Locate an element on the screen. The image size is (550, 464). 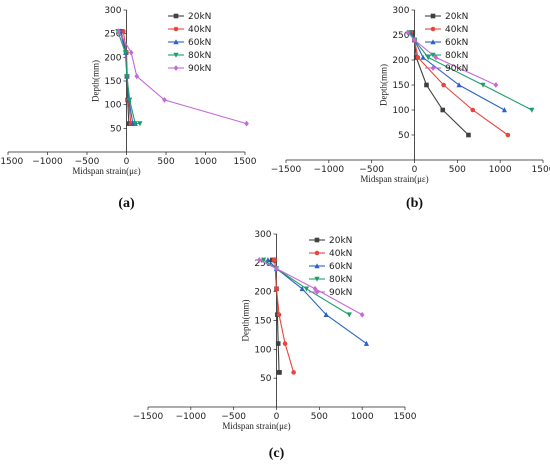
y-tick-label: 300 is located at coordinates (262, 235).